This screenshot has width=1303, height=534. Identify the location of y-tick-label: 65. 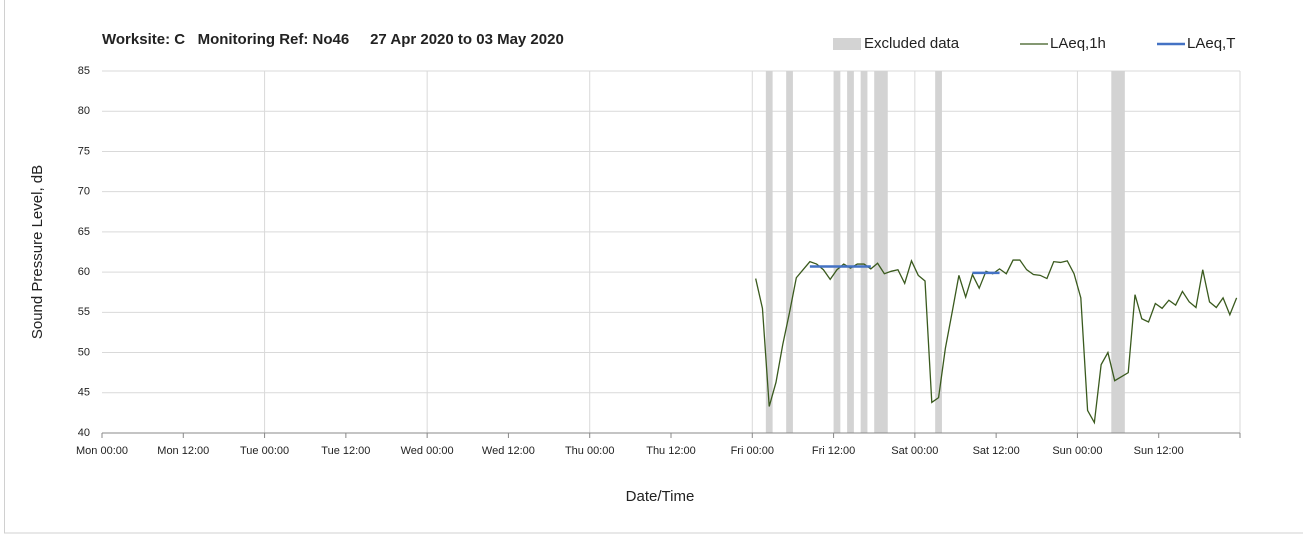
(84, 232).